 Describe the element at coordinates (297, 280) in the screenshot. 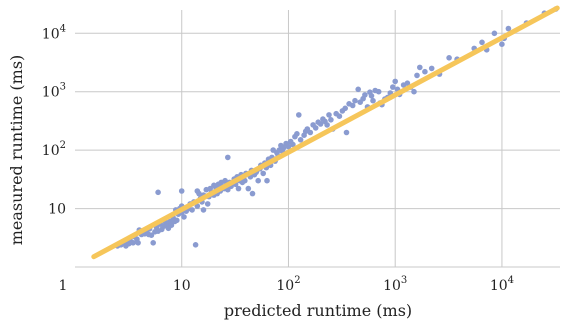

I see `x-tick-exponent: 2` at that location.